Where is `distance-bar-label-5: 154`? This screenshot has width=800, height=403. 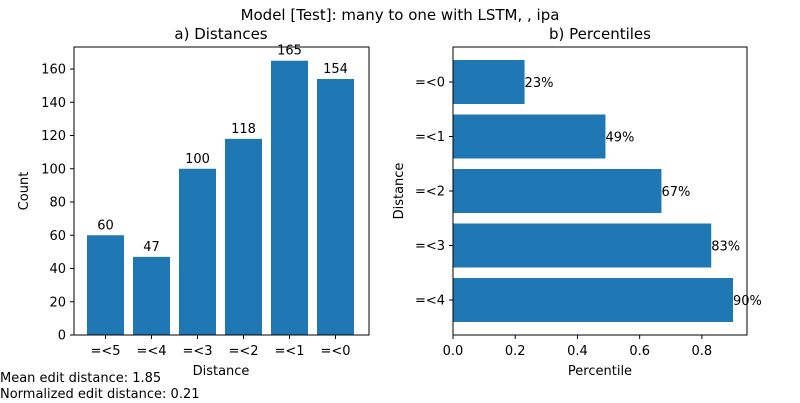
distance-bar-label-5: 154 is located at coordinates (335, 69).